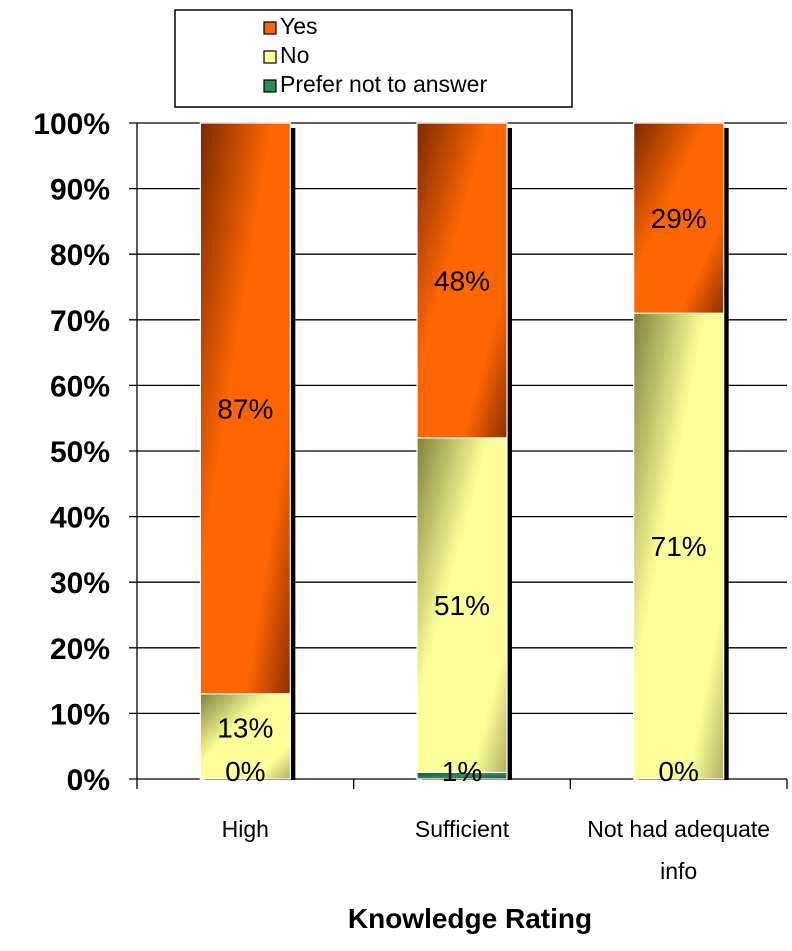 The image size is (792, 951). Describe the element at coordinates (496, 850) in the screenshot. I see `x-axis-categories: High Sufficient Not had adequate info` at that location.